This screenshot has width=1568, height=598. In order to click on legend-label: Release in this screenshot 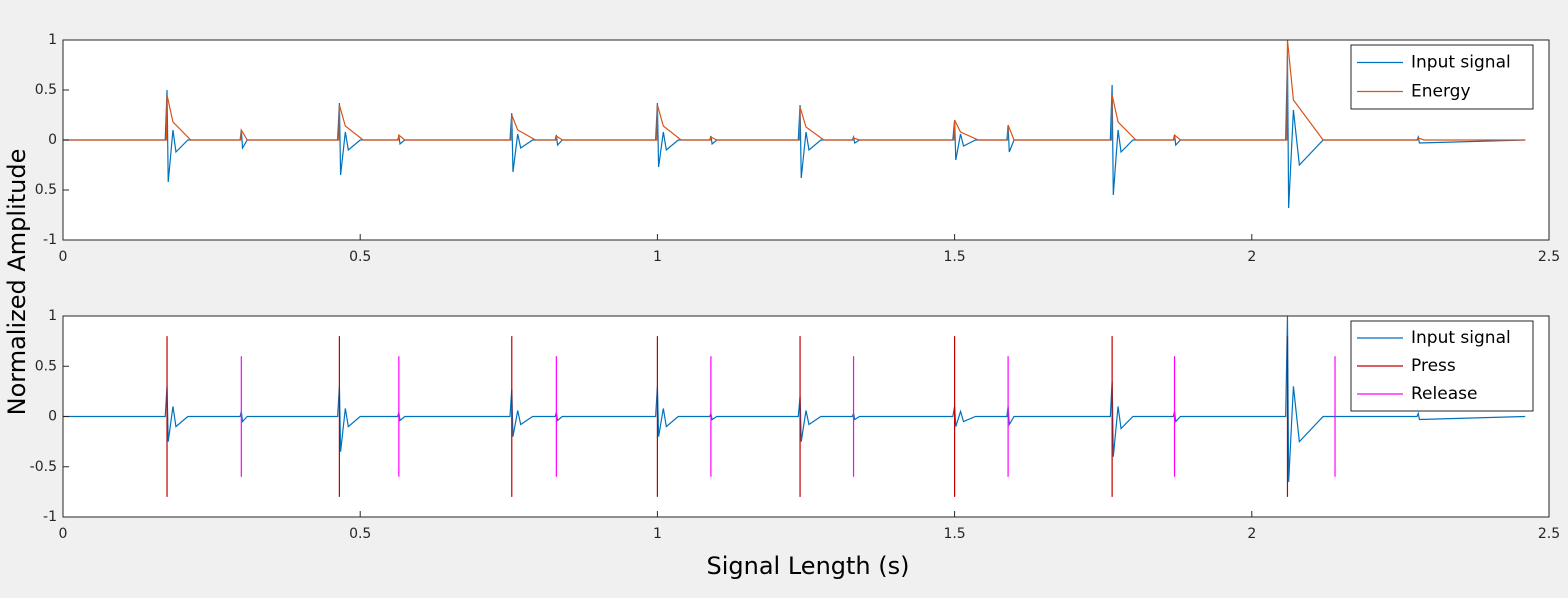, I will do `click(1444, 394)`.